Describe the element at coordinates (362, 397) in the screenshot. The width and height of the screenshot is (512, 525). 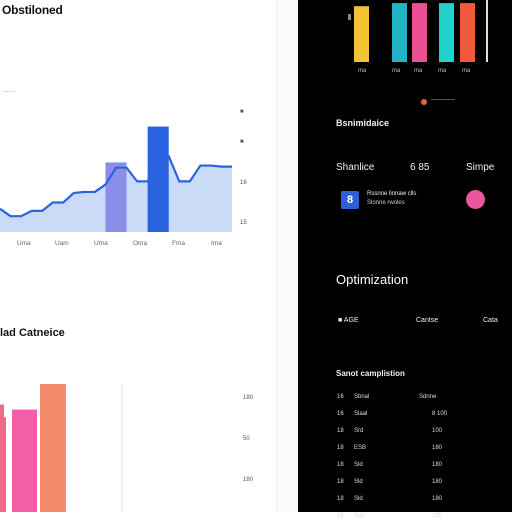
I see `table-header-cell: Sbnal` at that location.